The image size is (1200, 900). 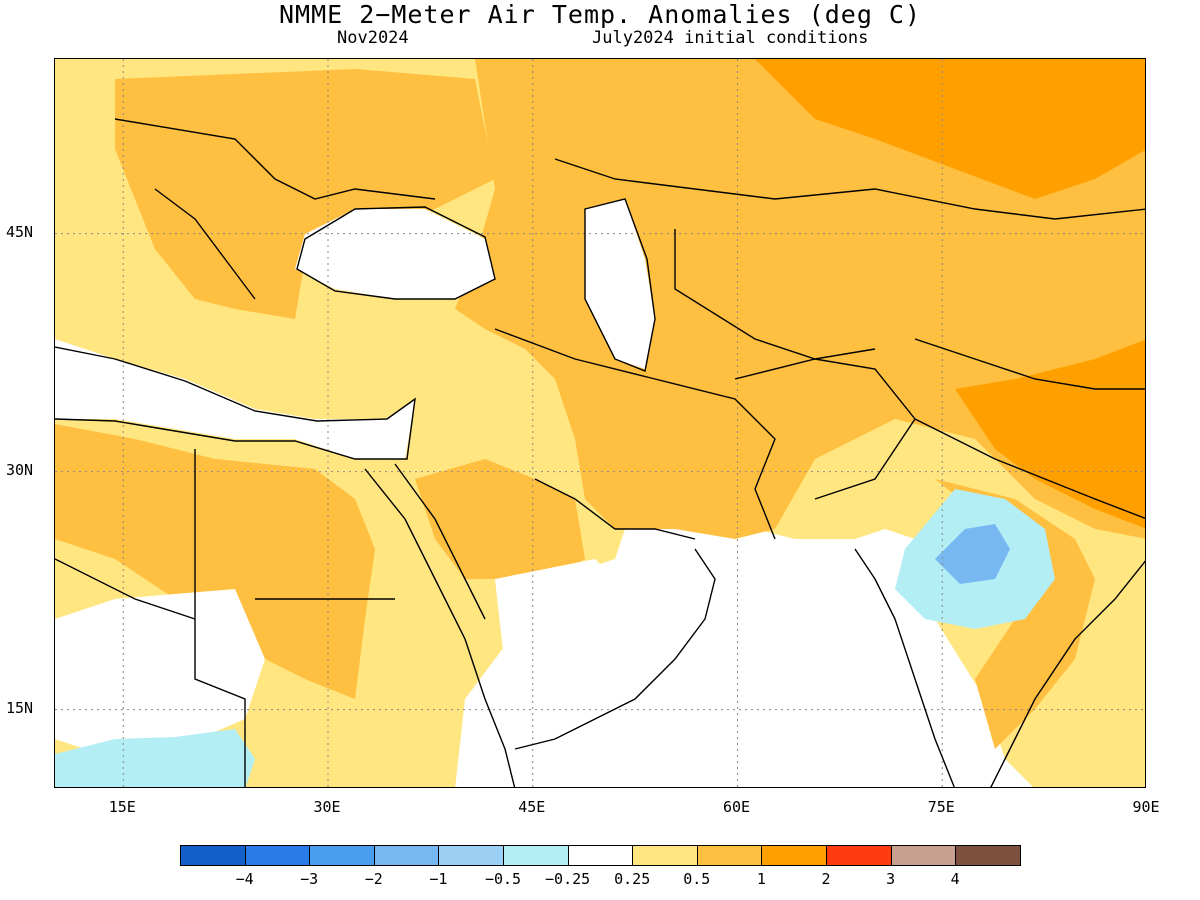 I want to click on coast-mediterranean, so click(x=235, y=403).